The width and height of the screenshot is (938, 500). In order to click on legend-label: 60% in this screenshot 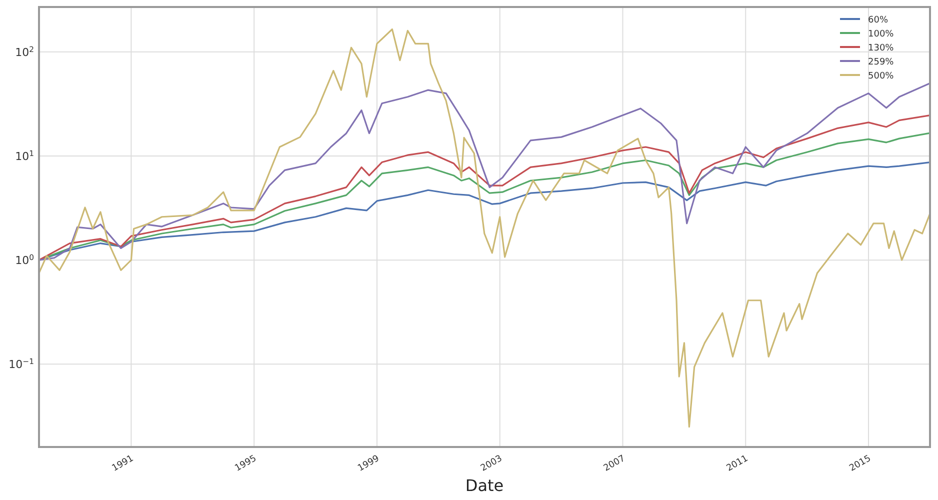, I will do `click(878, 21)`.